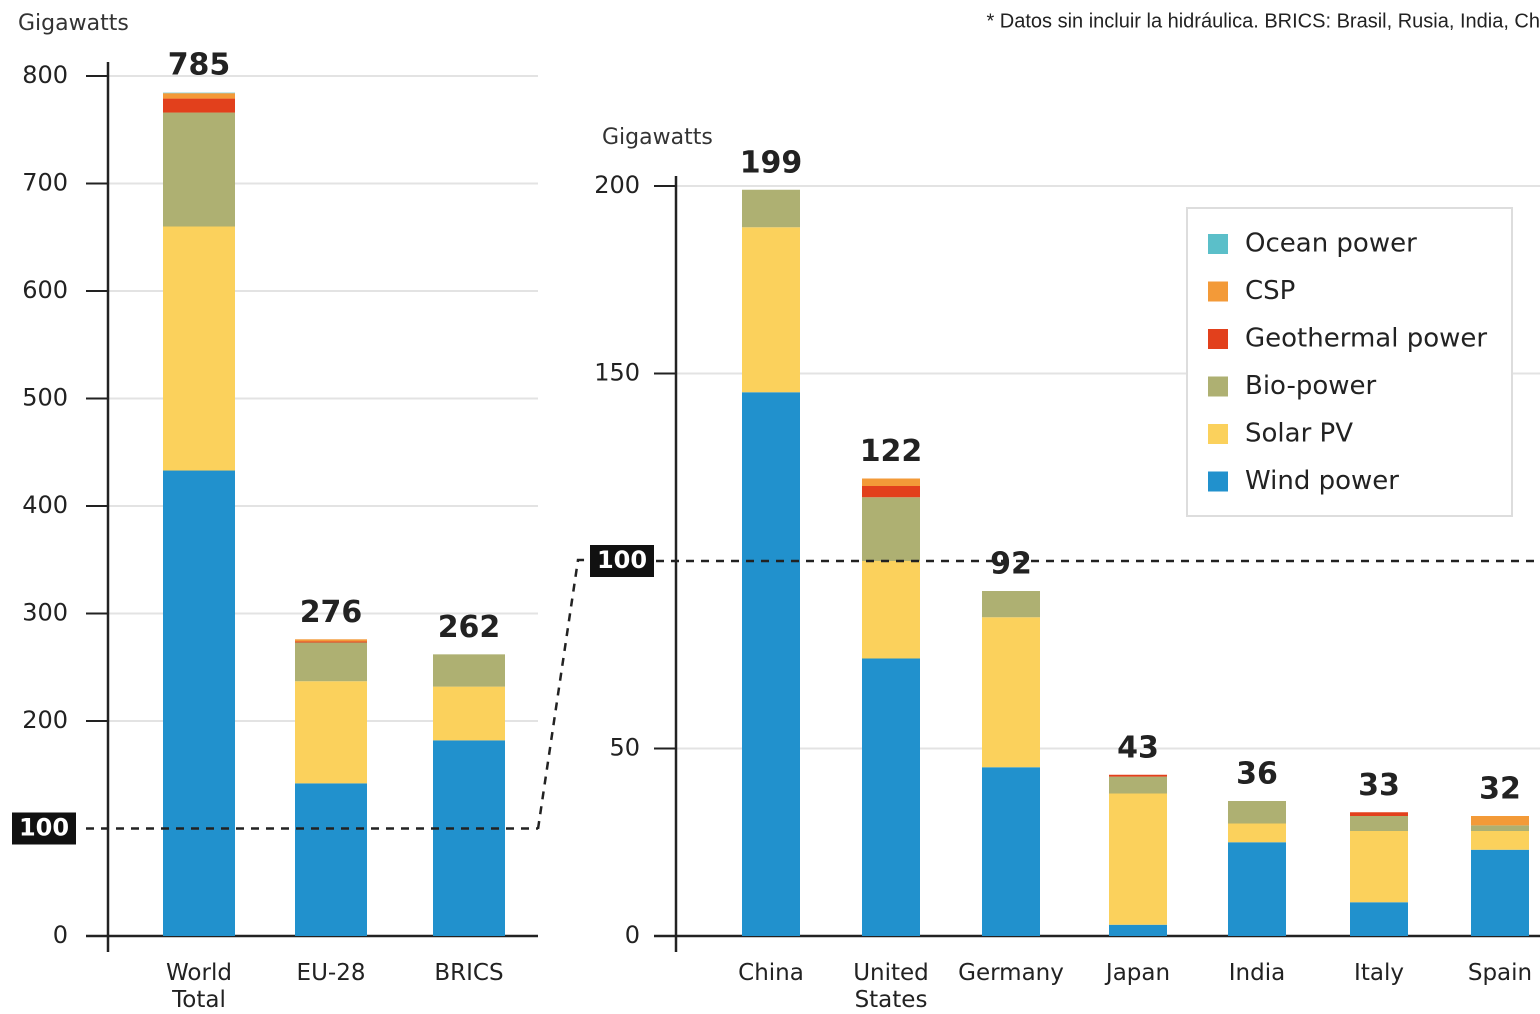  I want to click on y-tick-label: 400, so click(45, 505).